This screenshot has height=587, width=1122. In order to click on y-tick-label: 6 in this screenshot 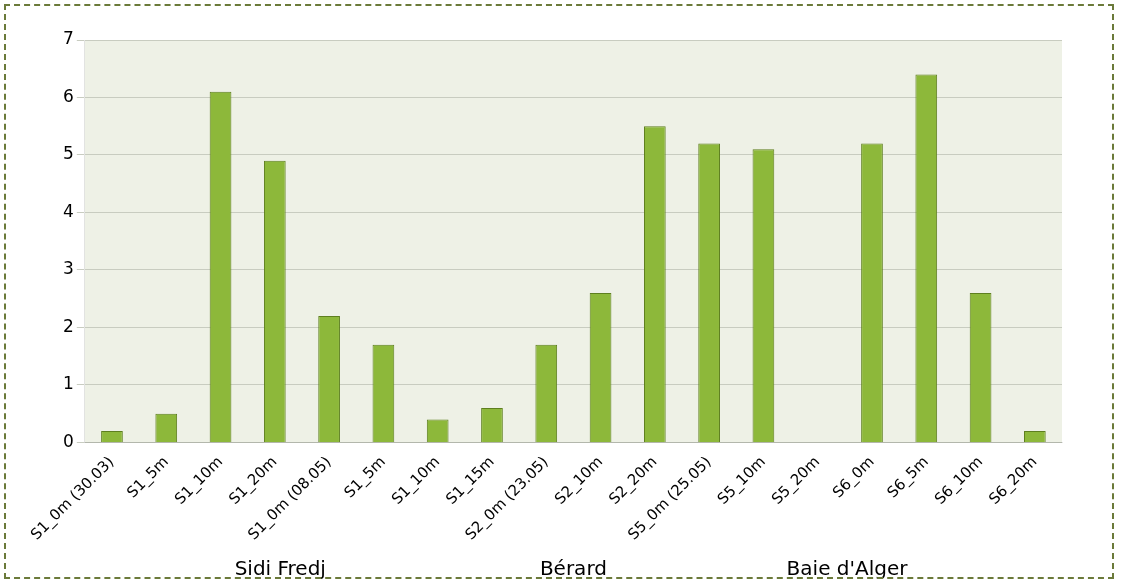, I will do `click(68, 95)`.